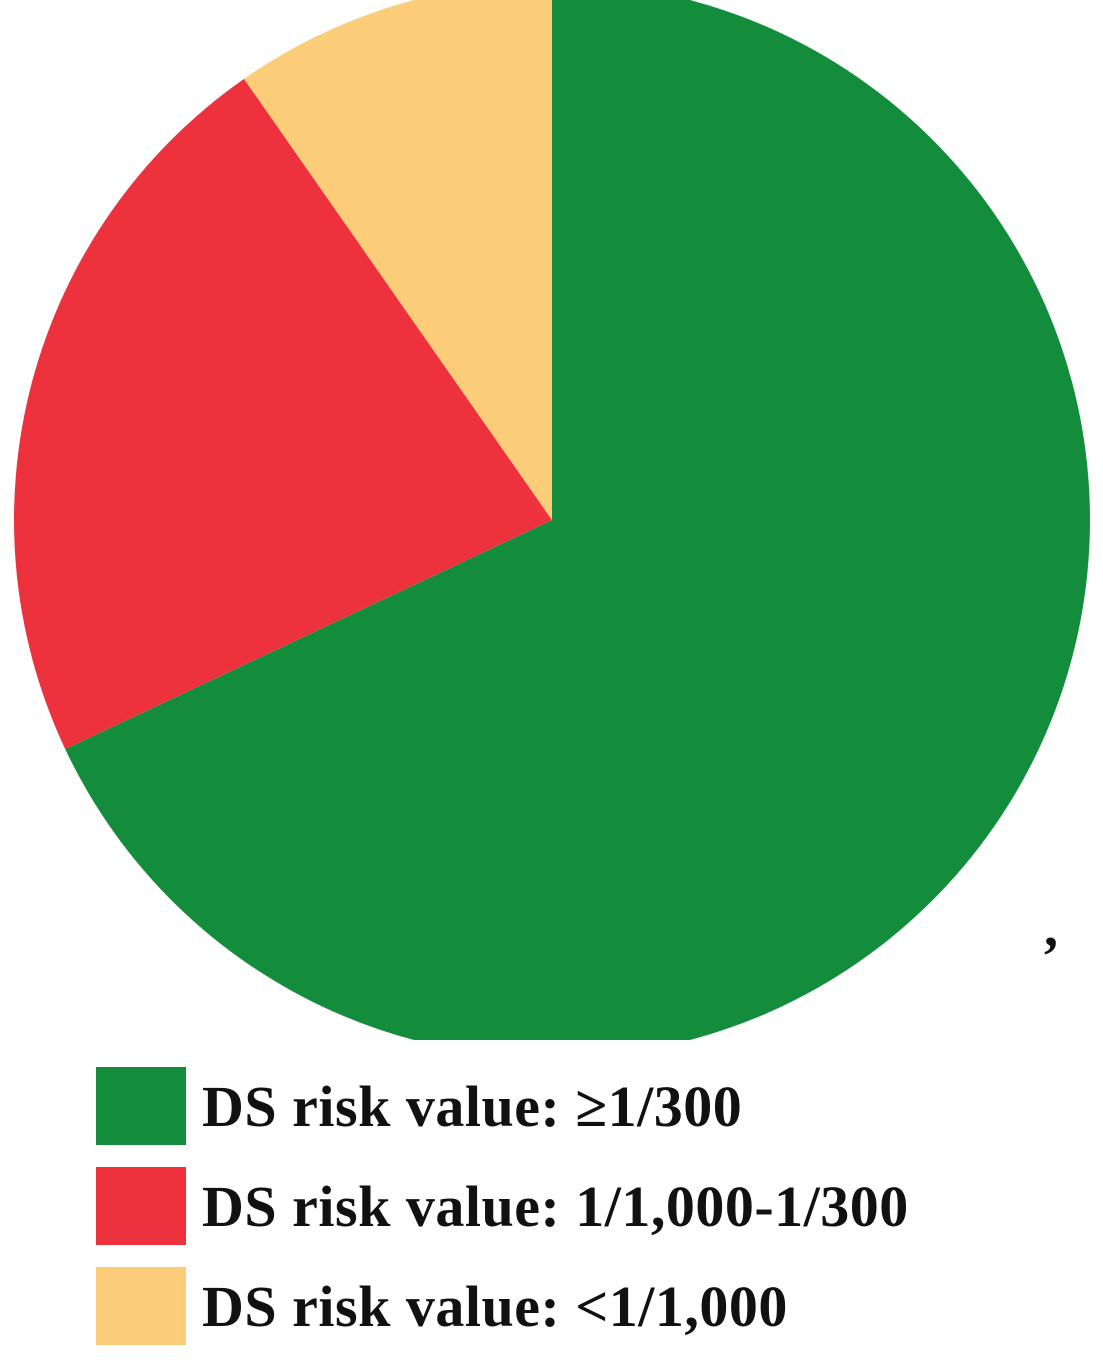  What do you see at coordinates (1051, 928) in the screenshot?
I see `stray-comma: ,` at bounding box center [1051, 928].